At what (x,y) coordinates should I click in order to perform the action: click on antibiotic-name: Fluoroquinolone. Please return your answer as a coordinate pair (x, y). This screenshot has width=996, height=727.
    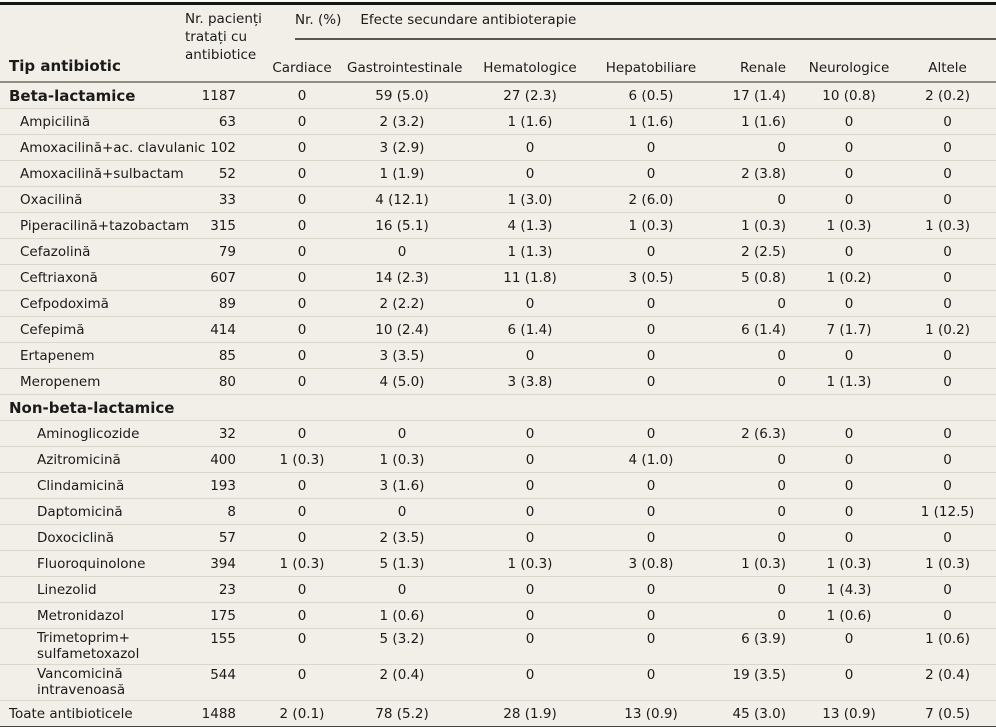
    Looking at the image, I should click on (92, 563).